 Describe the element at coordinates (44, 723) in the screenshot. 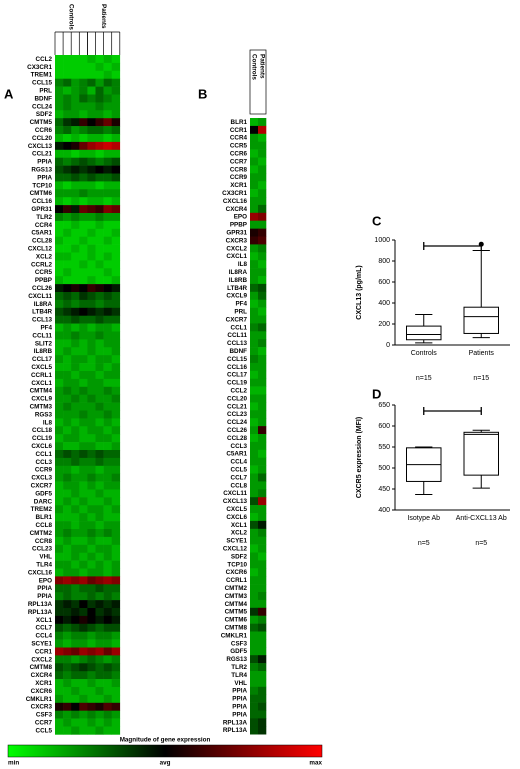

I see `row-label: CCR7` at that location.